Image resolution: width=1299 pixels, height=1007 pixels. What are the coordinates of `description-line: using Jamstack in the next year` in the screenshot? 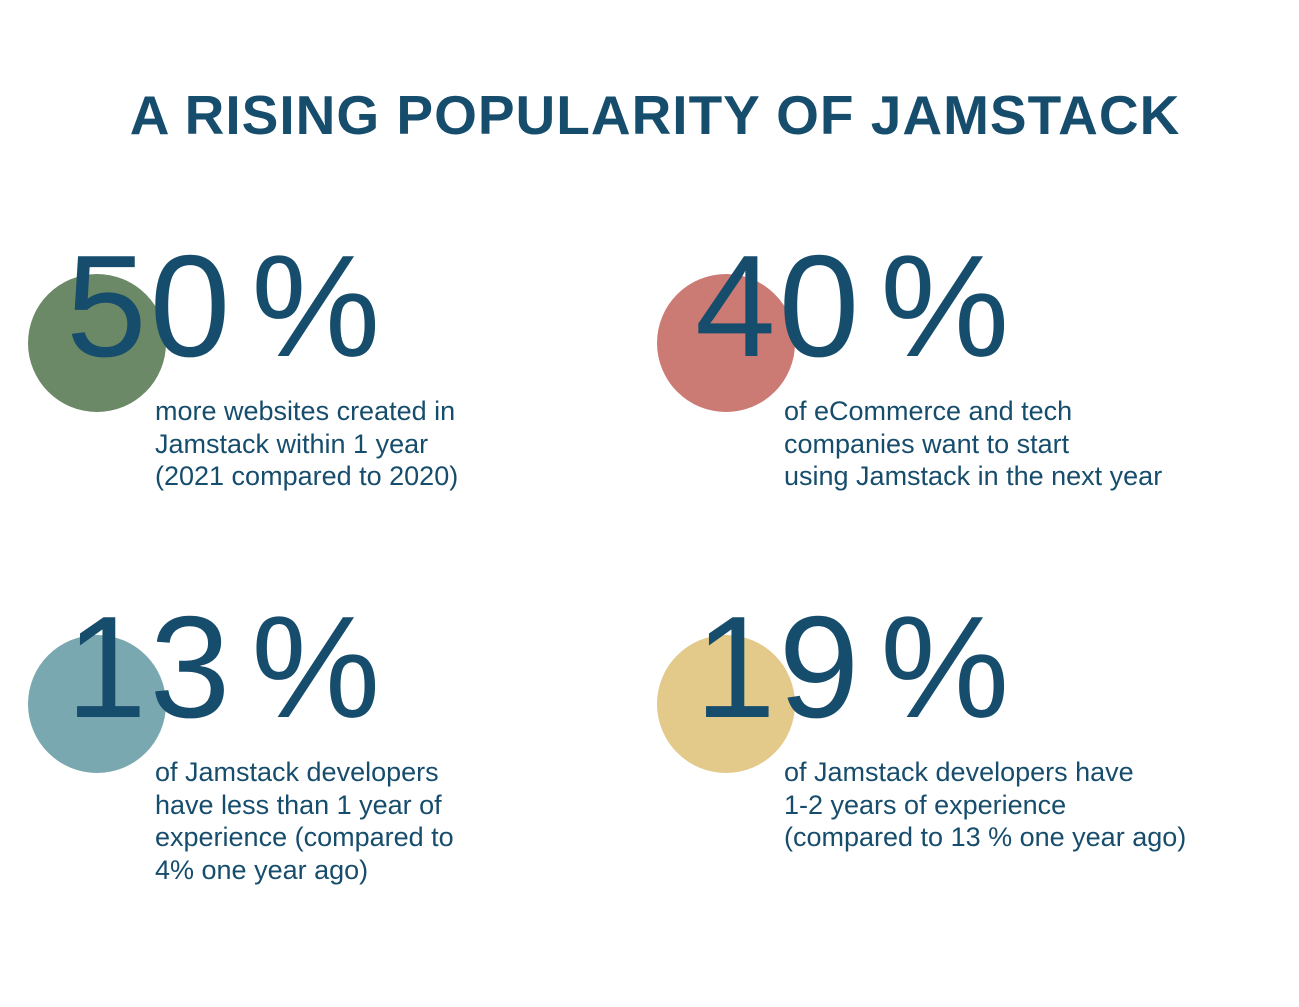 It's located at (973, 476).